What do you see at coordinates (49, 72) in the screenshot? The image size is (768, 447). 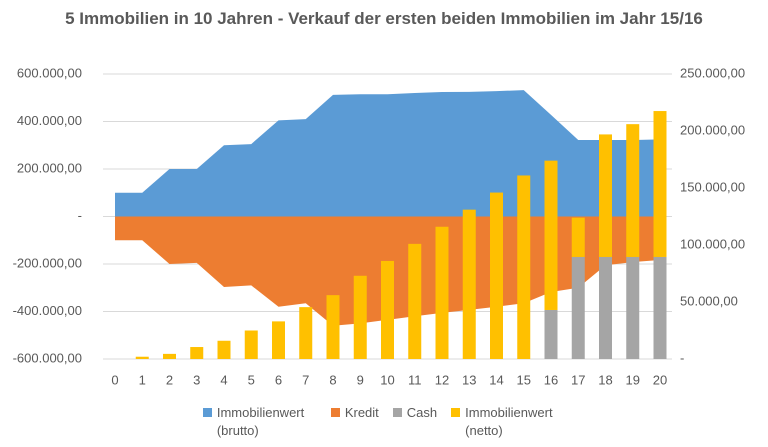 I see `y-tick-label: 600.000,00` at bounding box center [49, 72].